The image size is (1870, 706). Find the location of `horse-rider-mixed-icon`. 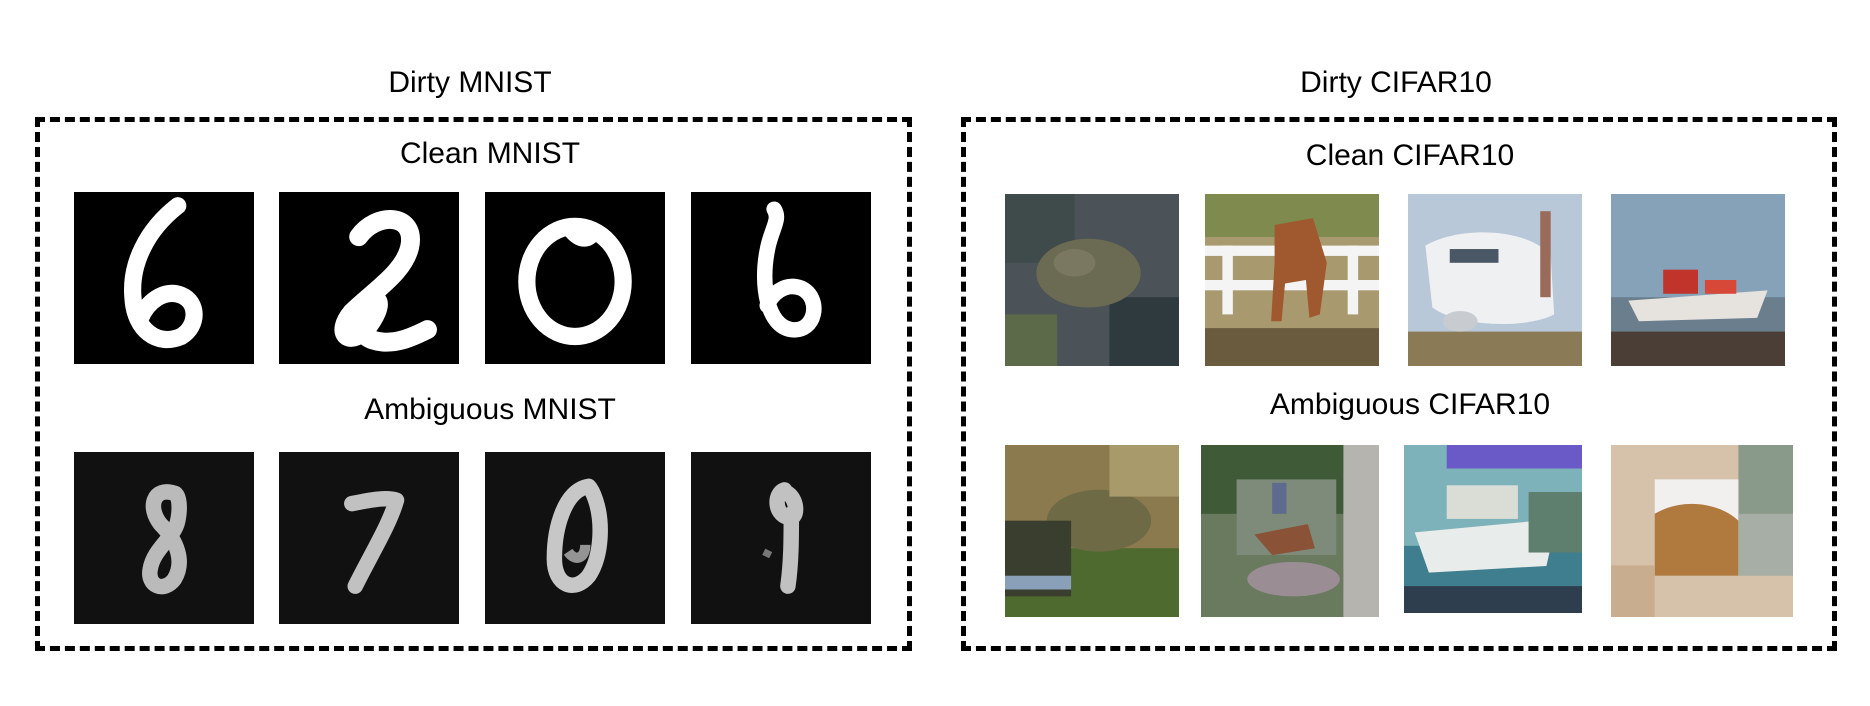

horse-rider-mixed-icon is located at coordinates (1290, 531).